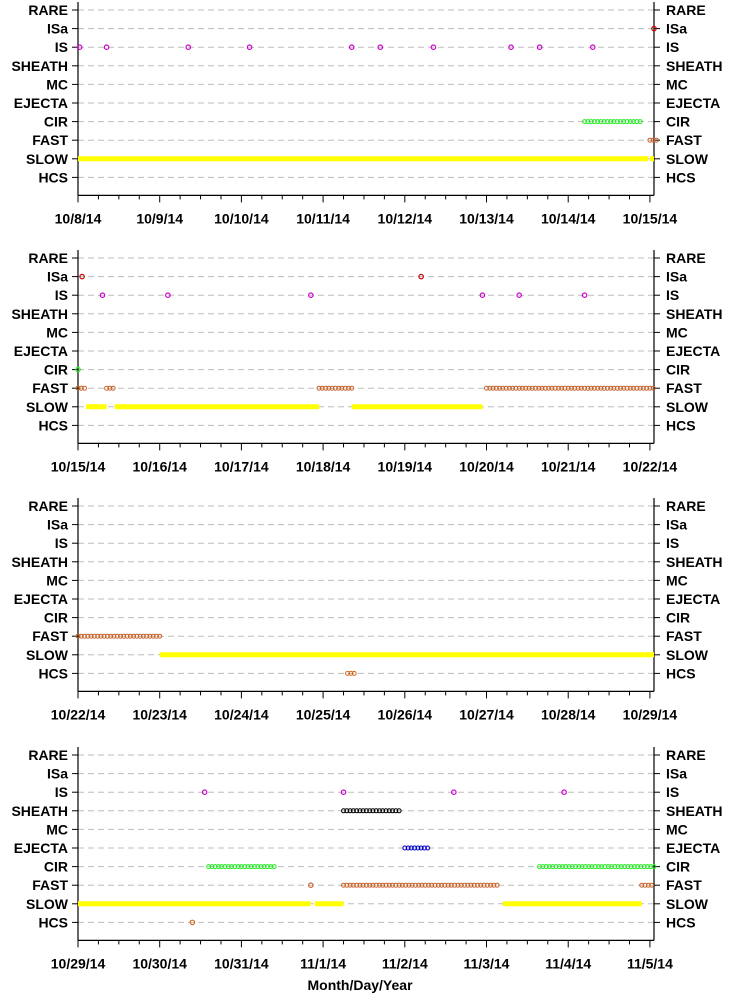 The image size is (733, 996). Describe the element at coordinates (568, 218) in the screenshot. I see `x-tick-label: 10/14/14` at that location.